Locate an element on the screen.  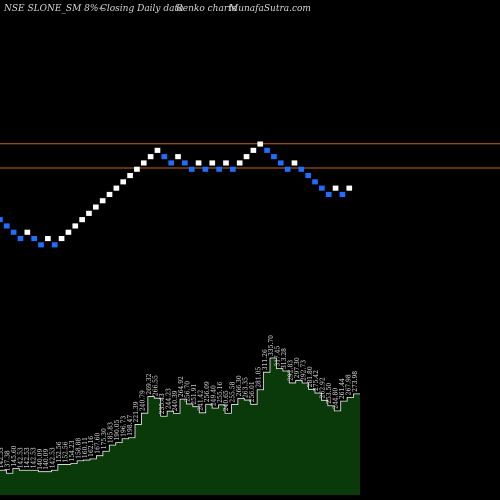
volume-label-24: 266.55 is located at coordinates (156, 385).